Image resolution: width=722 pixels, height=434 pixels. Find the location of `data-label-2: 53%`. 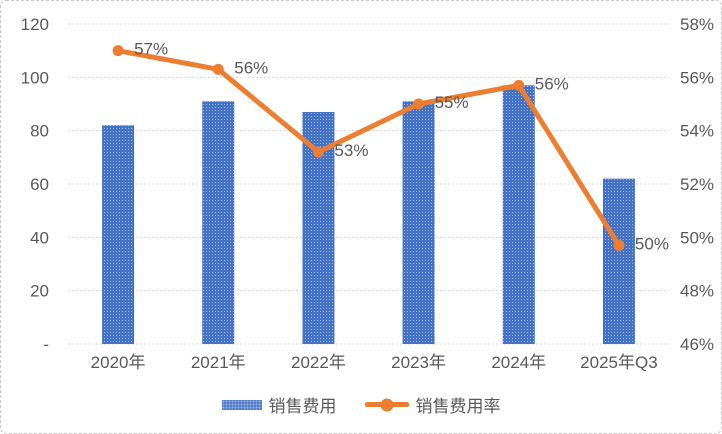

data-label-2: 53% is located at coordinates (351, 150).